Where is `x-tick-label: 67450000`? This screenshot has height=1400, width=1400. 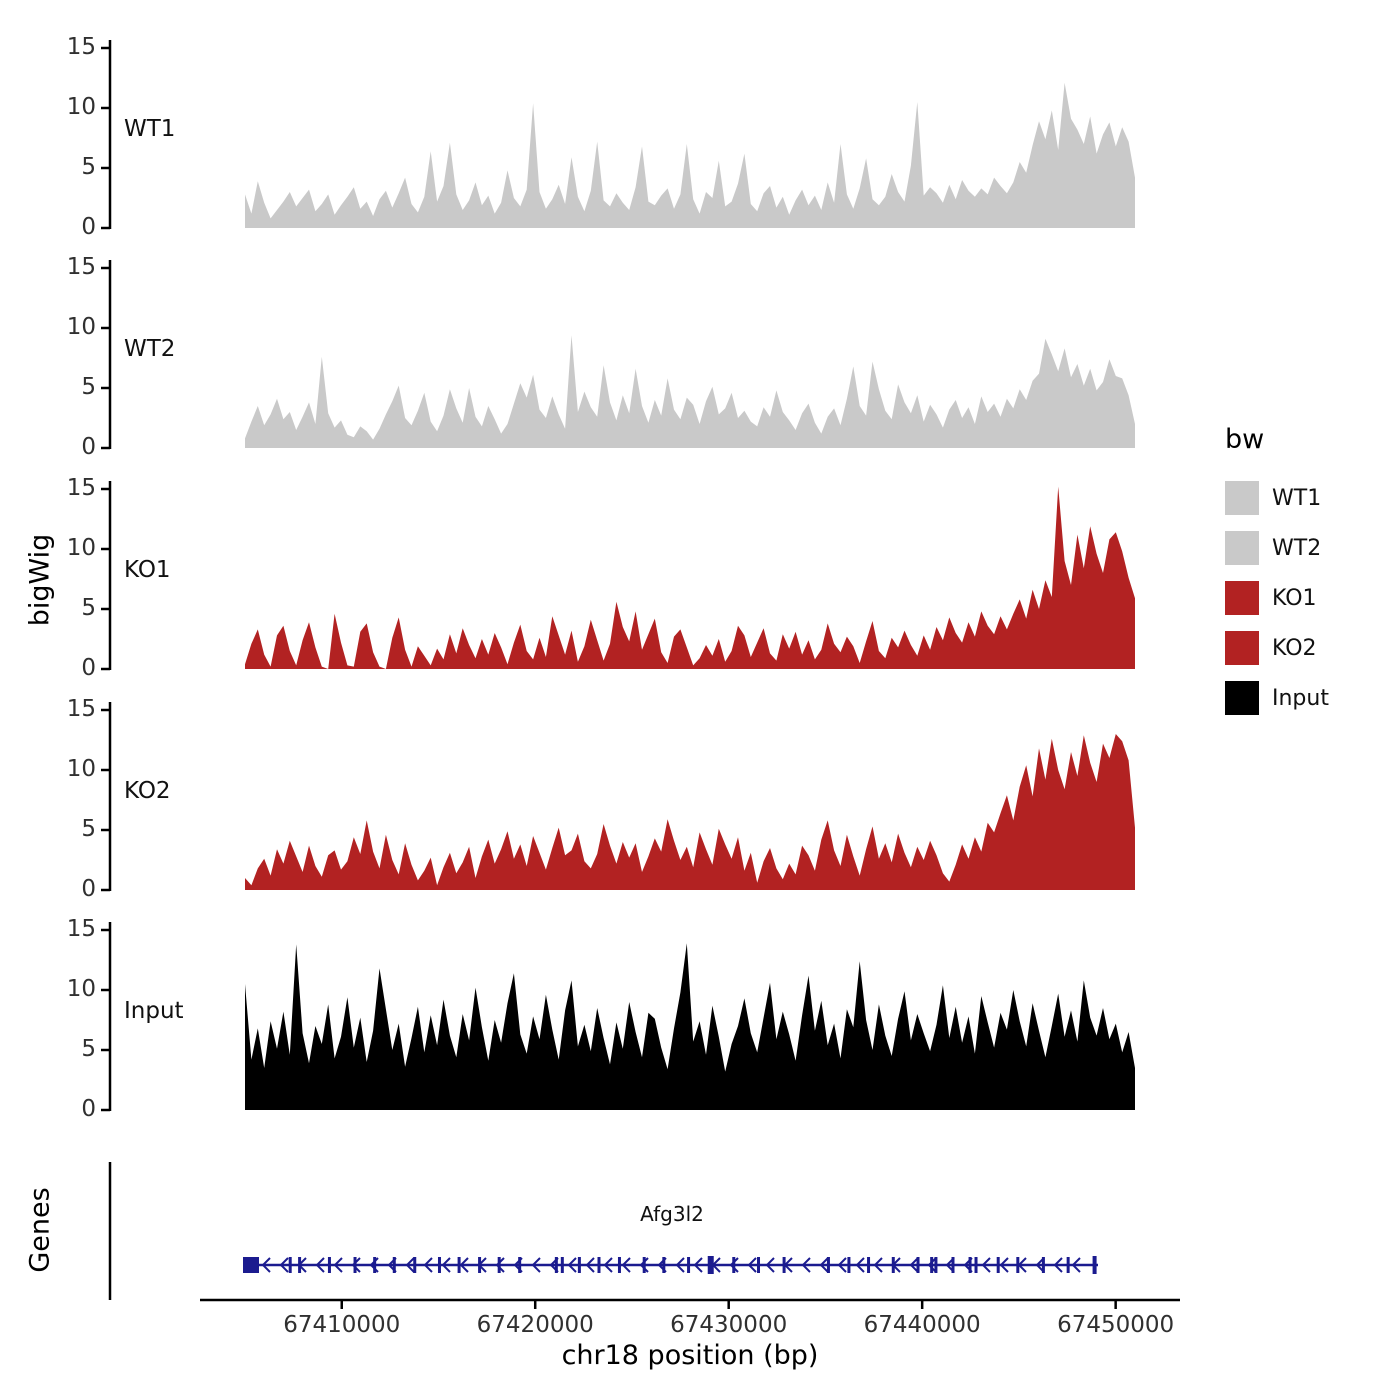 x-tick-label: 67450000 is located at coordinates (1116, 1325).